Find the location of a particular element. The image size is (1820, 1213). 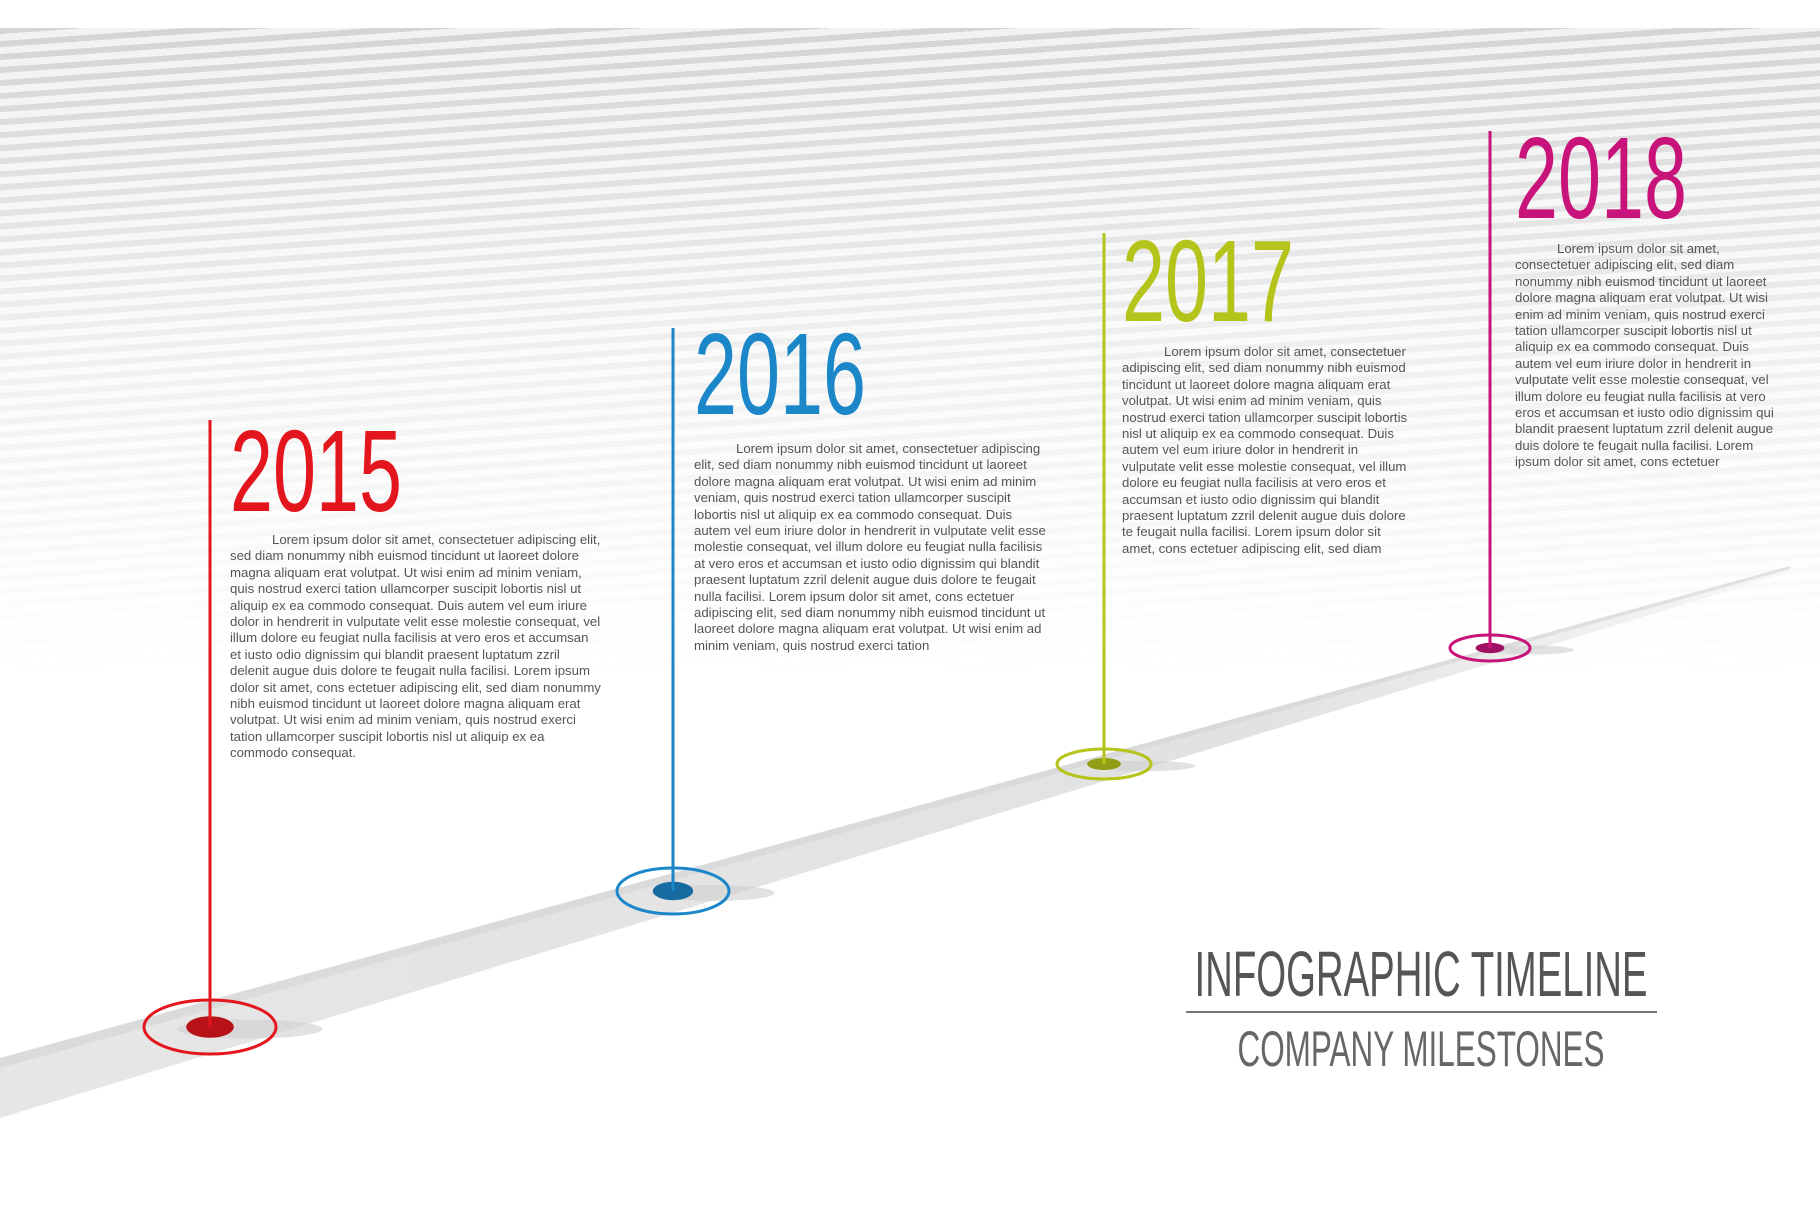

year: 2017 is located at coordinates (1208, 281).